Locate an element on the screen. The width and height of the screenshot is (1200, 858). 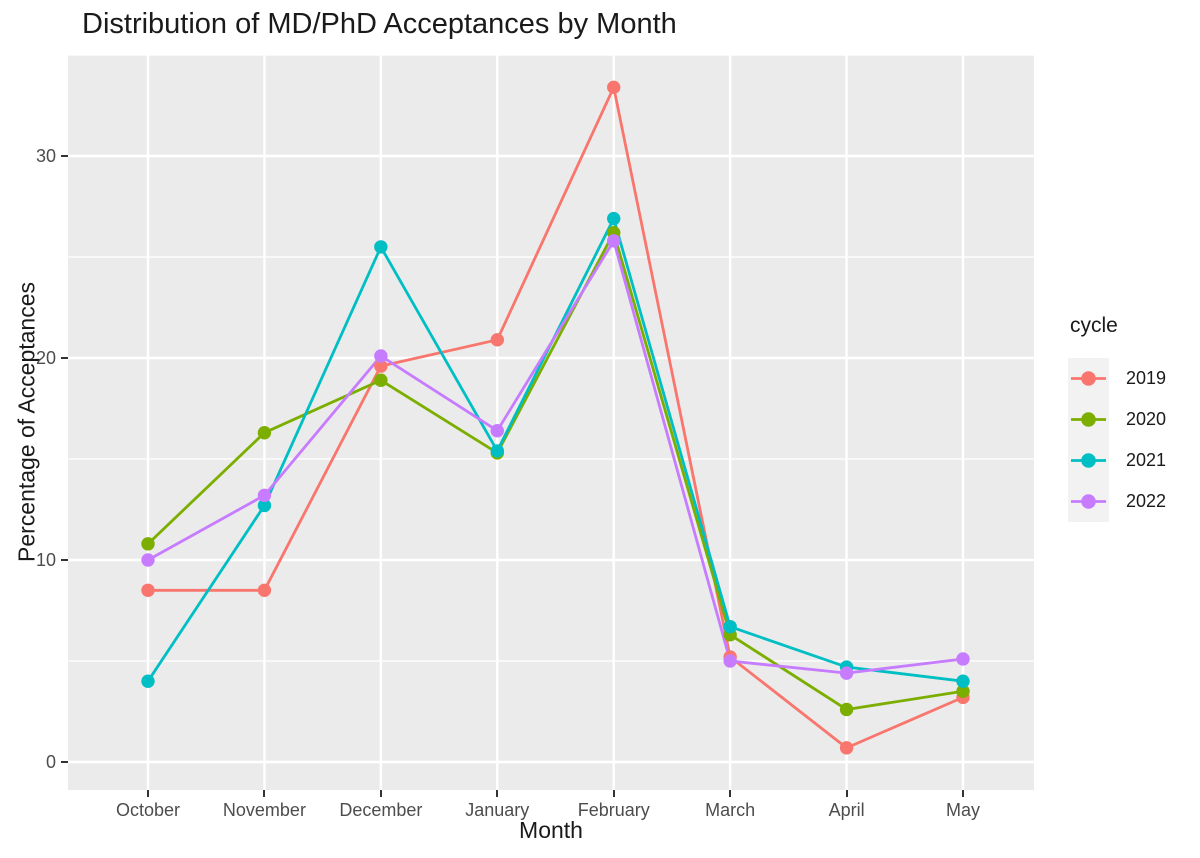
point-2022-february is located at coordinates (614, 241).